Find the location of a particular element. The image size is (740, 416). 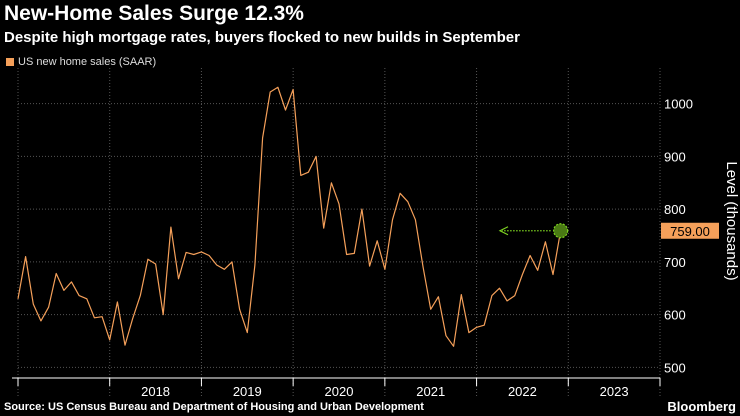

x-tick-label: 2022 is located at coordinates (522, 391).